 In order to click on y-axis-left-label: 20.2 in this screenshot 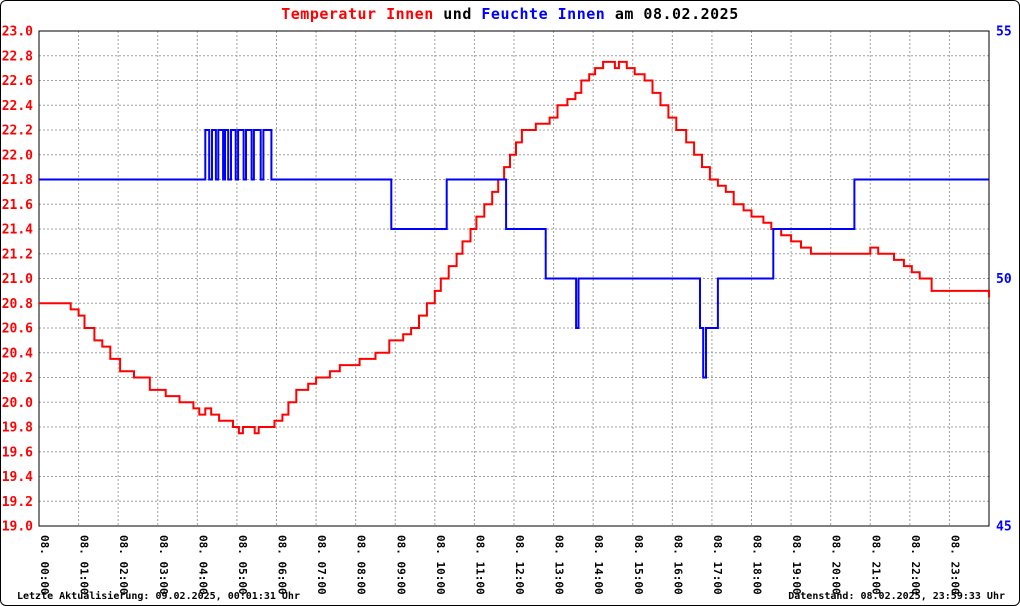, I will do `click(17, 378)`.